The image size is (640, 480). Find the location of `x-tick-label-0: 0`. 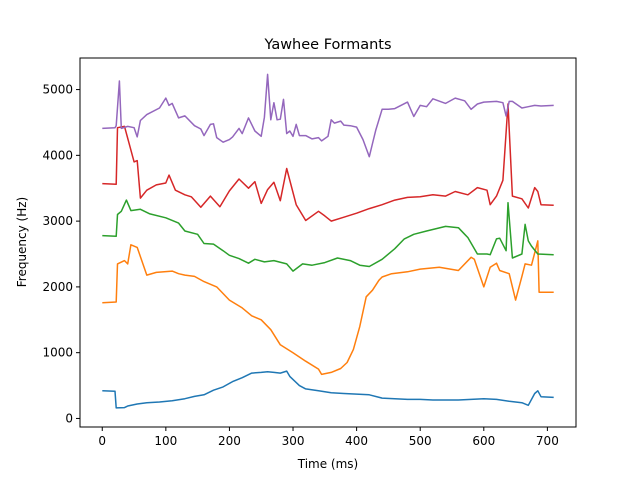

x-tick-label-0: 0 is located at coordinates (102, 441).